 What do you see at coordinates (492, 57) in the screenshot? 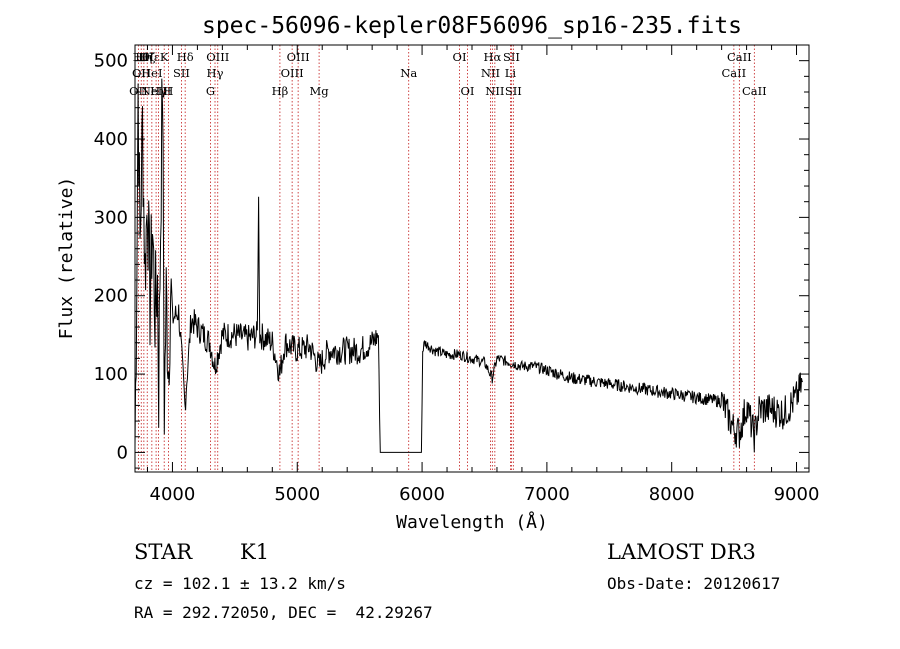
I see `reference-line-label: Hα` at bounding box center [492, 57].